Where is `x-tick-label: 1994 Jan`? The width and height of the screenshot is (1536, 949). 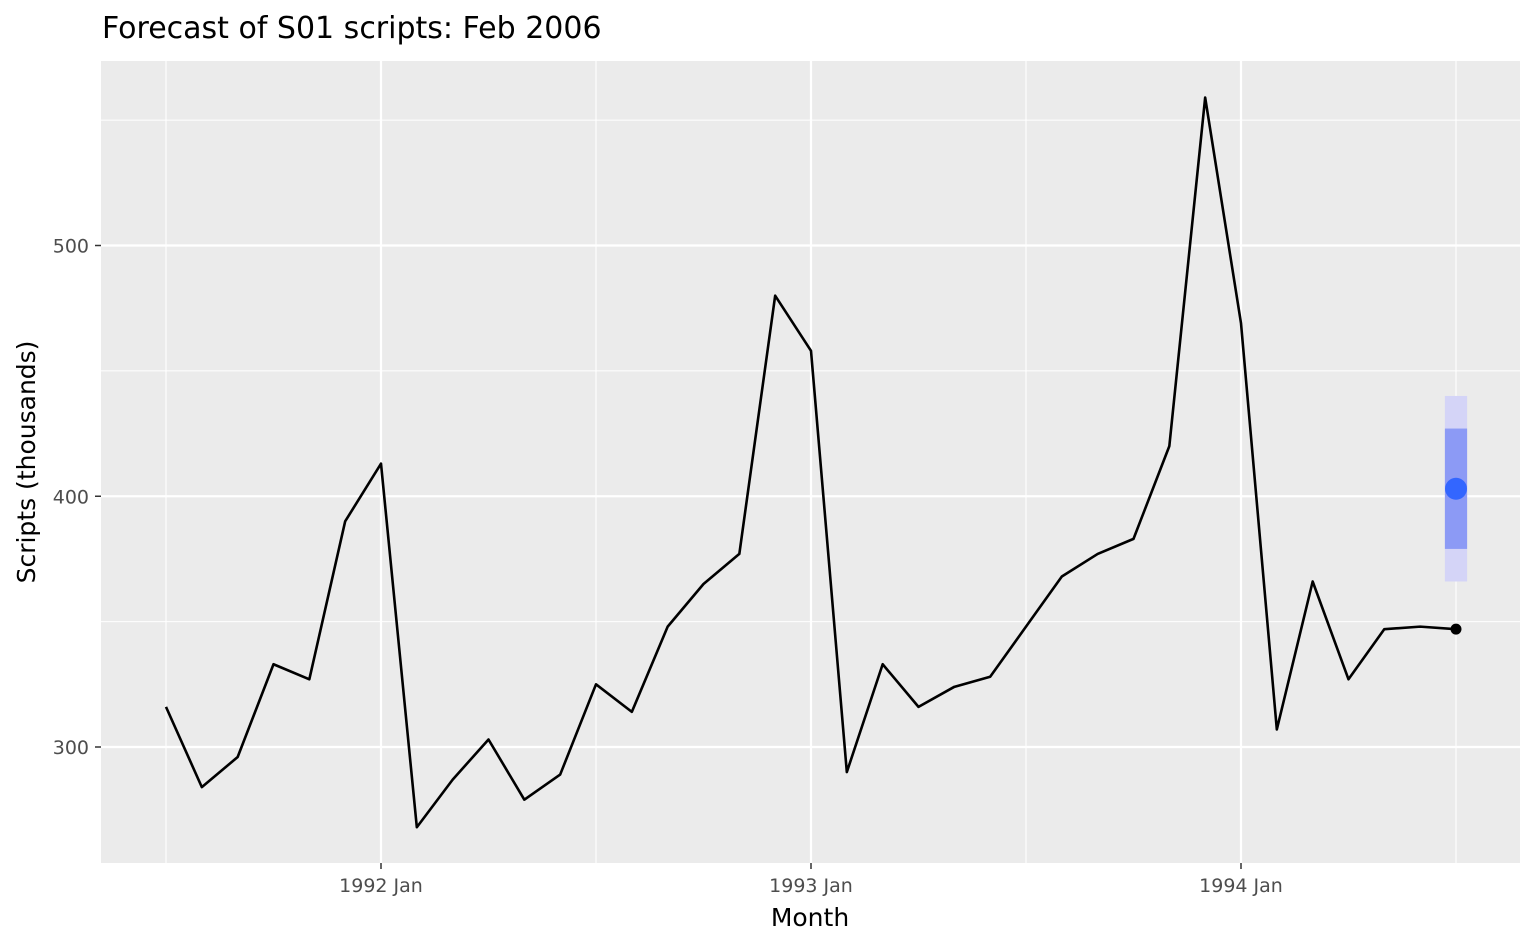 x-tick-label: 1994 Jan is located at coordinates (1241, 886).